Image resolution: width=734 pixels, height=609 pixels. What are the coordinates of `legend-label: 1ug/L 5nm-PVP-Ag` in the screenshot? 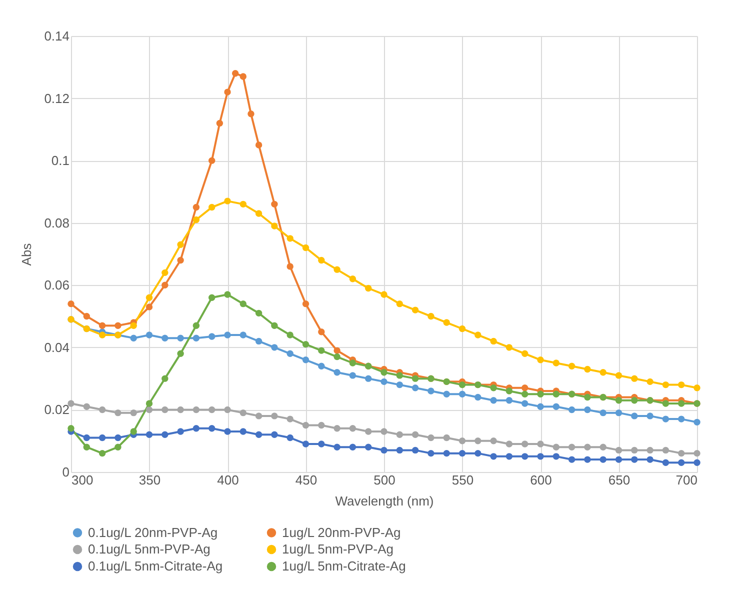 It's located at (338, 549).